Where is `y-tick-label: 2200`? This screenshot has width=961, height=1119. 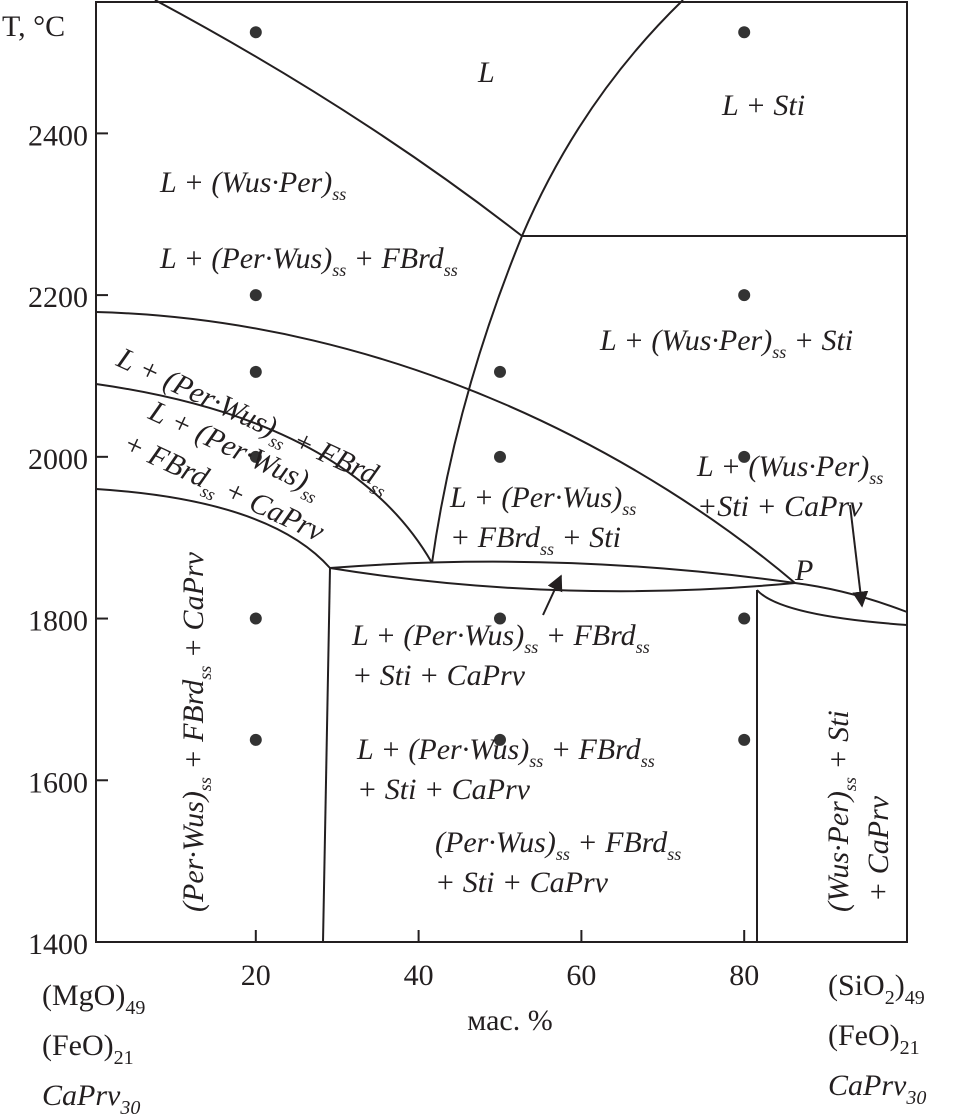 y-tick-label: 2200 is located at coordinates (58, 297).